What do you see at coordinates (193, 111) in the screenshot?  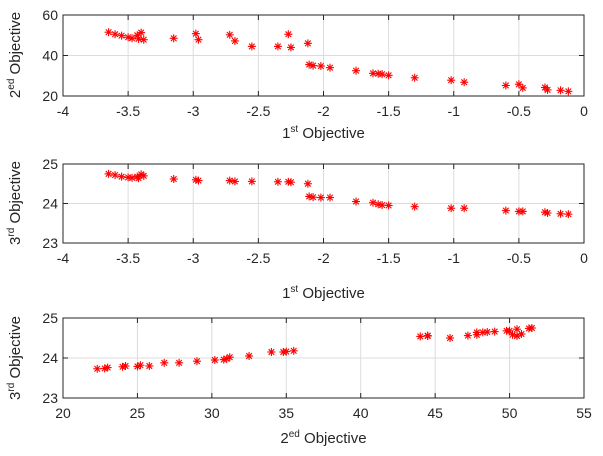 I see `x-tick-label: -3` at bounding box center [193, 111].